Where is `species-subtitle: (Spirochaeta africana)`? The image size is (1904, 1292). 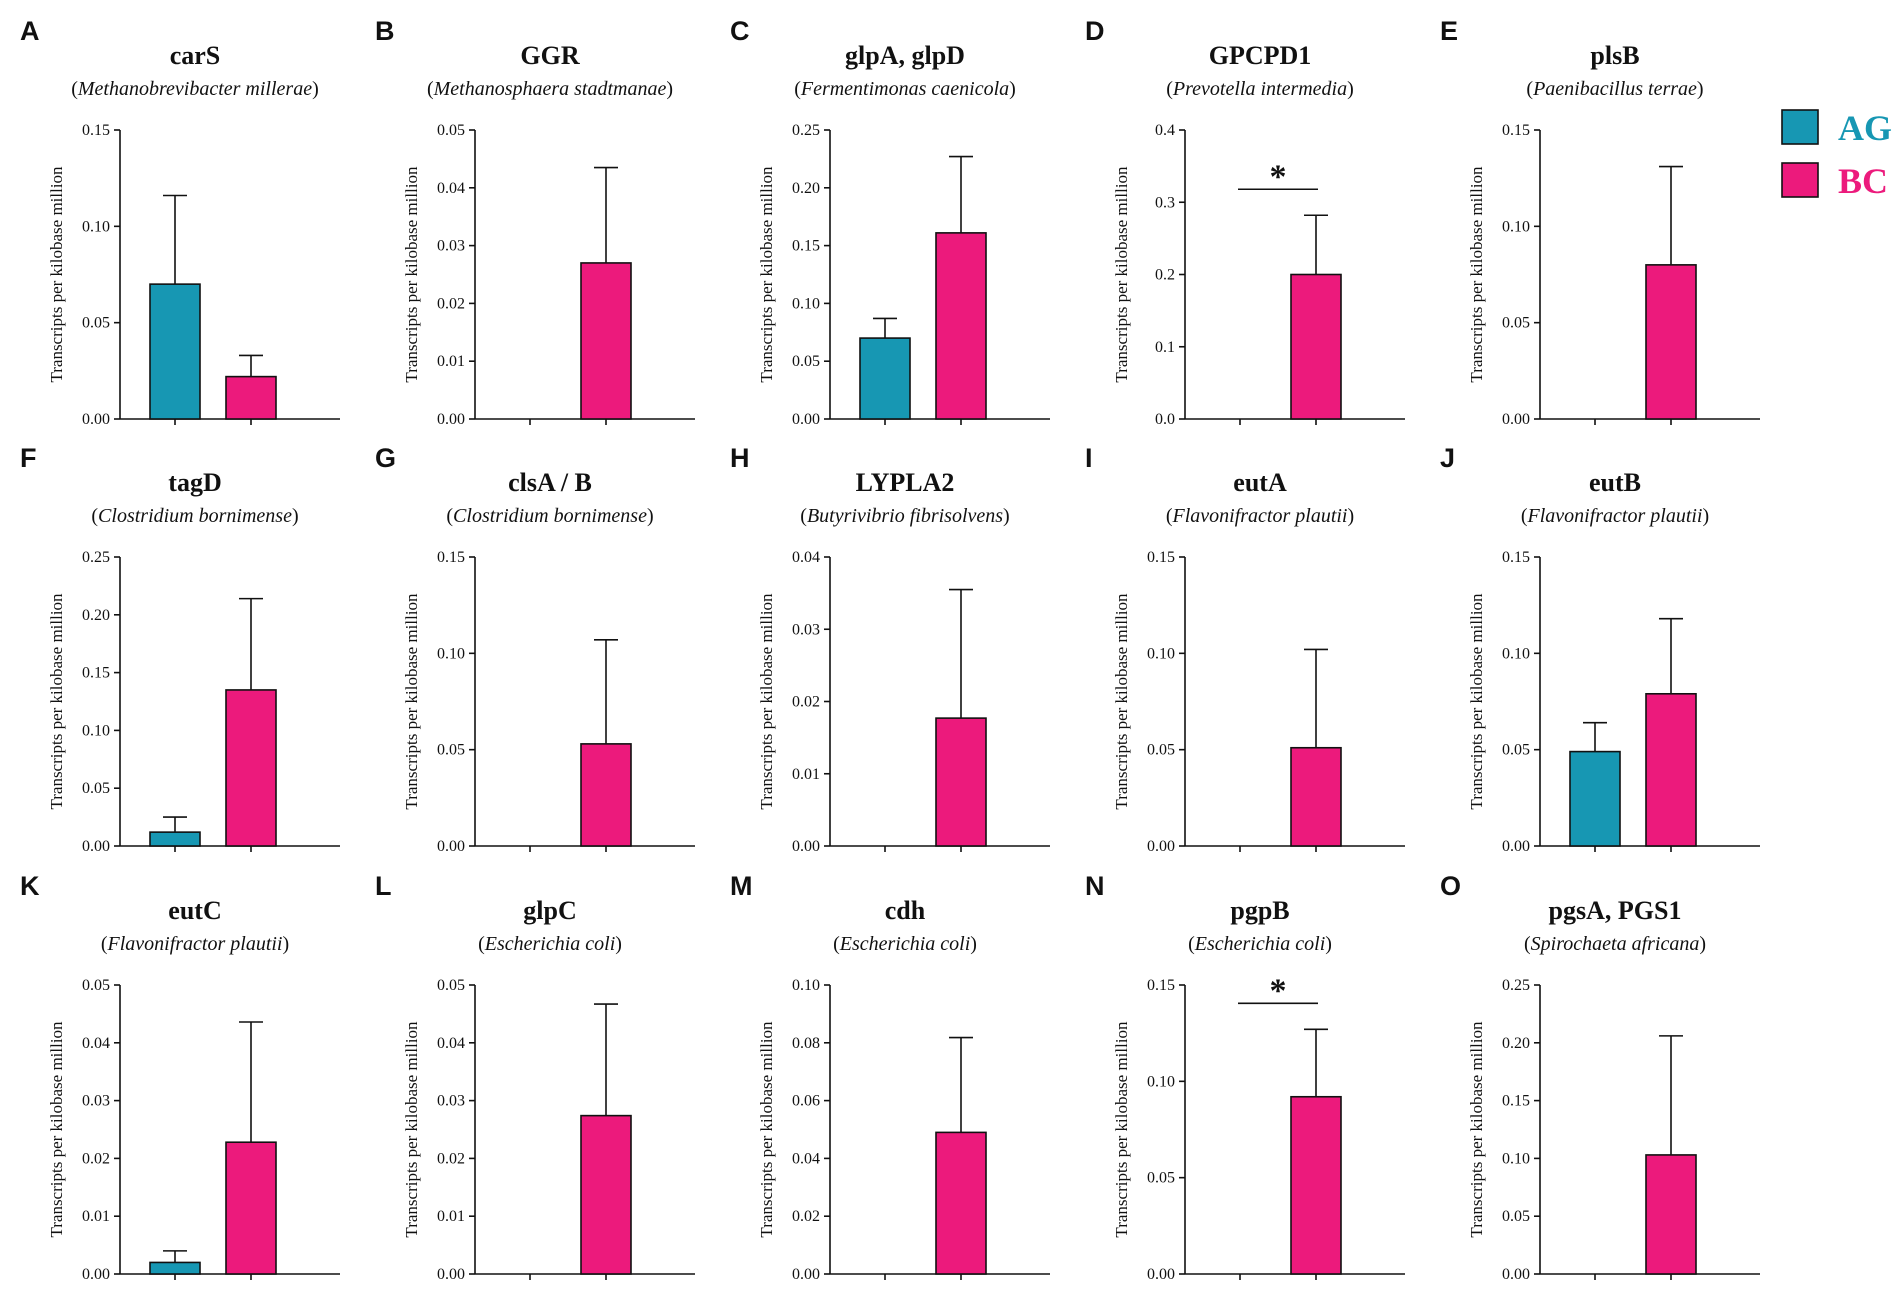
species-subtitle: (Spirochaeta africana) is located at coordinates (1615, 944).